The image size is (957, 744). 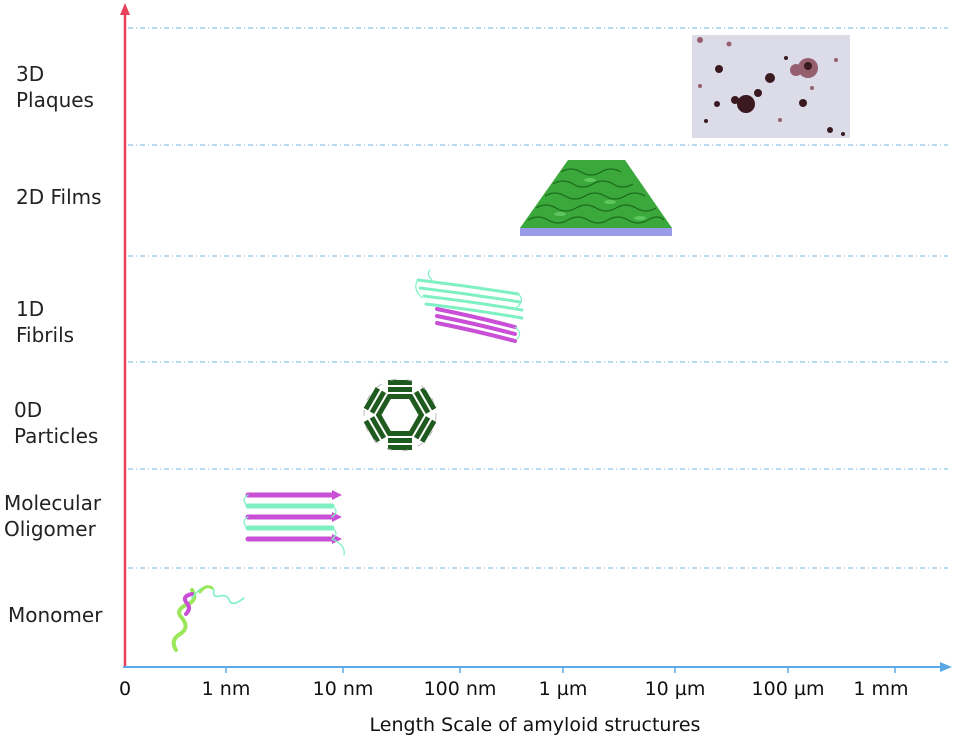 What do you see at coordinates (53, 503) in the screenshot?
I see `level-label-line: Molecular` at bounding box center [53, 503].